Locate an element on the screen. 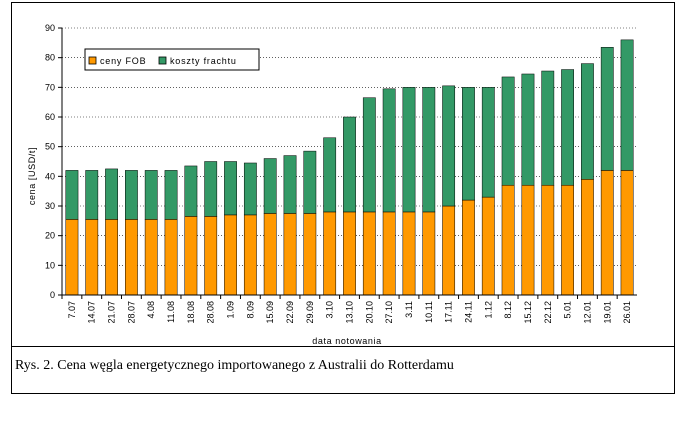  x-tick-label: 1.09 is located at coordinates (231, 310).